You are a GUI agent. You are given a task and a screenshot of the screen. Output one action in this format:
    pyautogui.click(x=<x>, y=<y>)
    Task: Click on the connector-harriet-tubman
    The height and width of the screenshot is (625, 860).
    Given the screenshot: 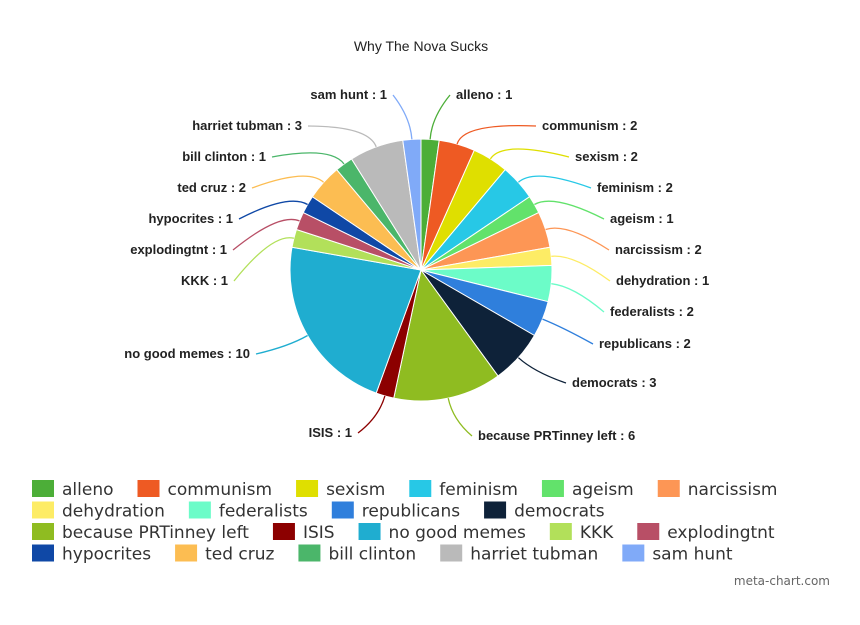 What is the action you would take?
    pyautogui.click(x=342, y=136)
    